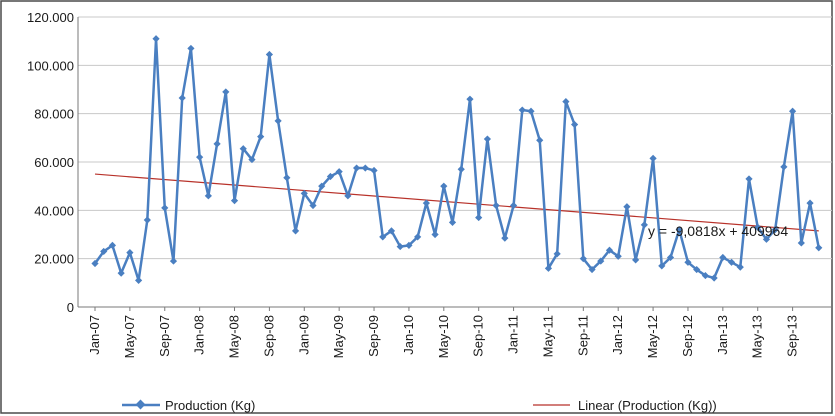 This screenshot has height=416, width=835. I want to click on x-tick-label: May-12, so click(652, 336).